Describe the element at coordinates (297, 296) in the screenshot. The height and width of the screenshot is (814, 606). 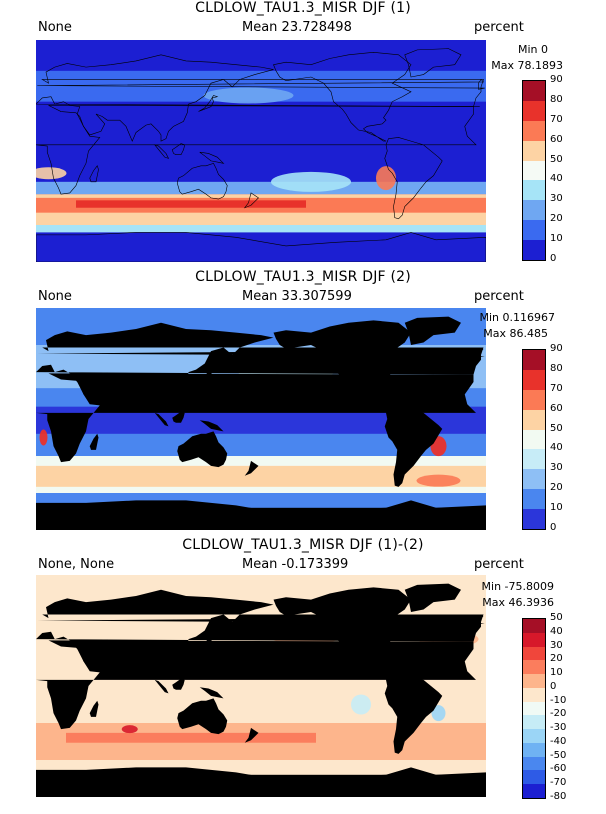
I see `mean-label: Mean 33.307599` at that location.